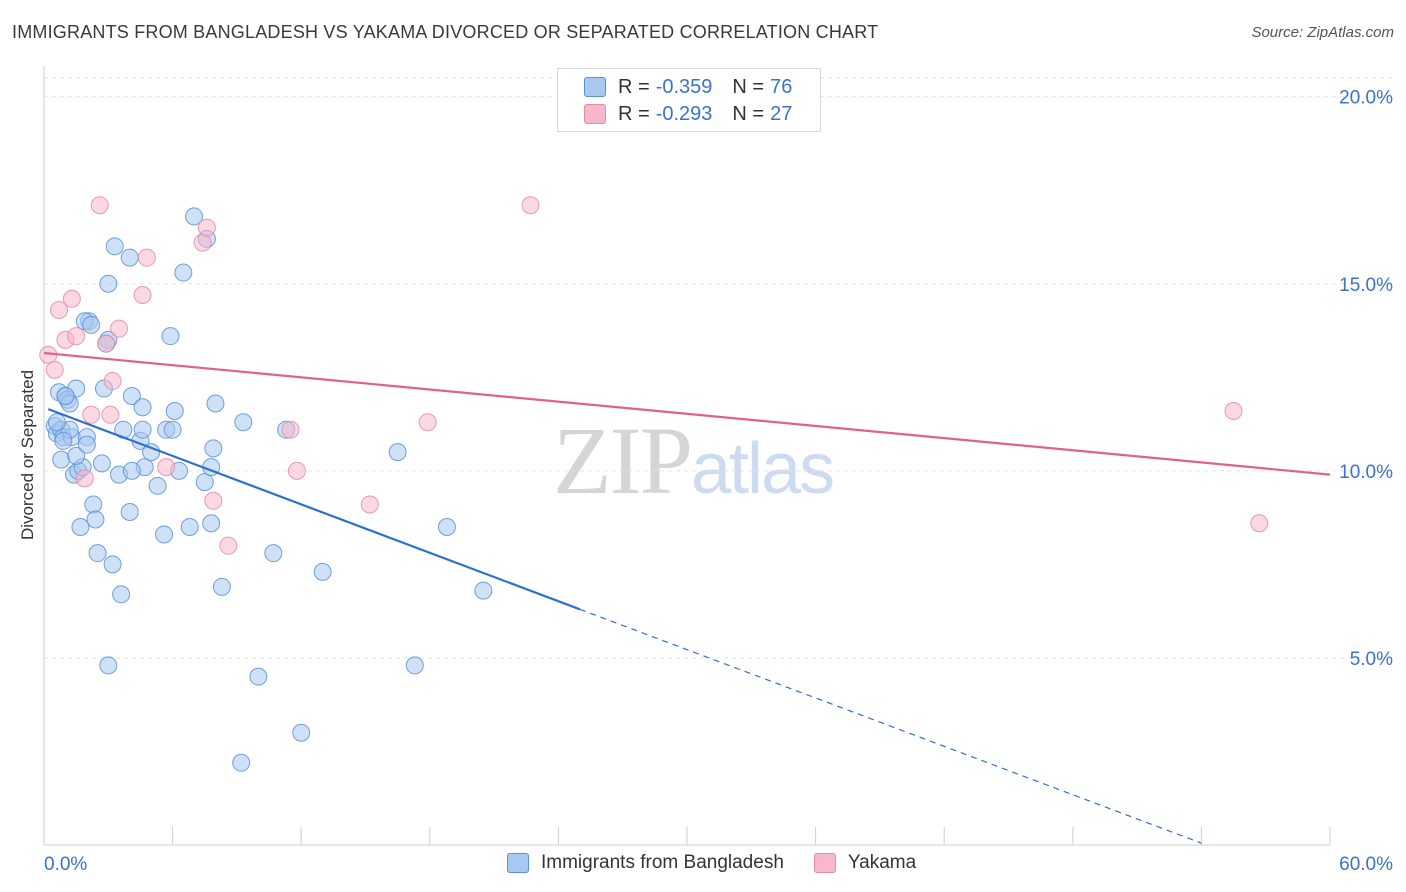 This screenshot has height=892, width=1406. I want to click on trendline-yakama, so click(687, 413).